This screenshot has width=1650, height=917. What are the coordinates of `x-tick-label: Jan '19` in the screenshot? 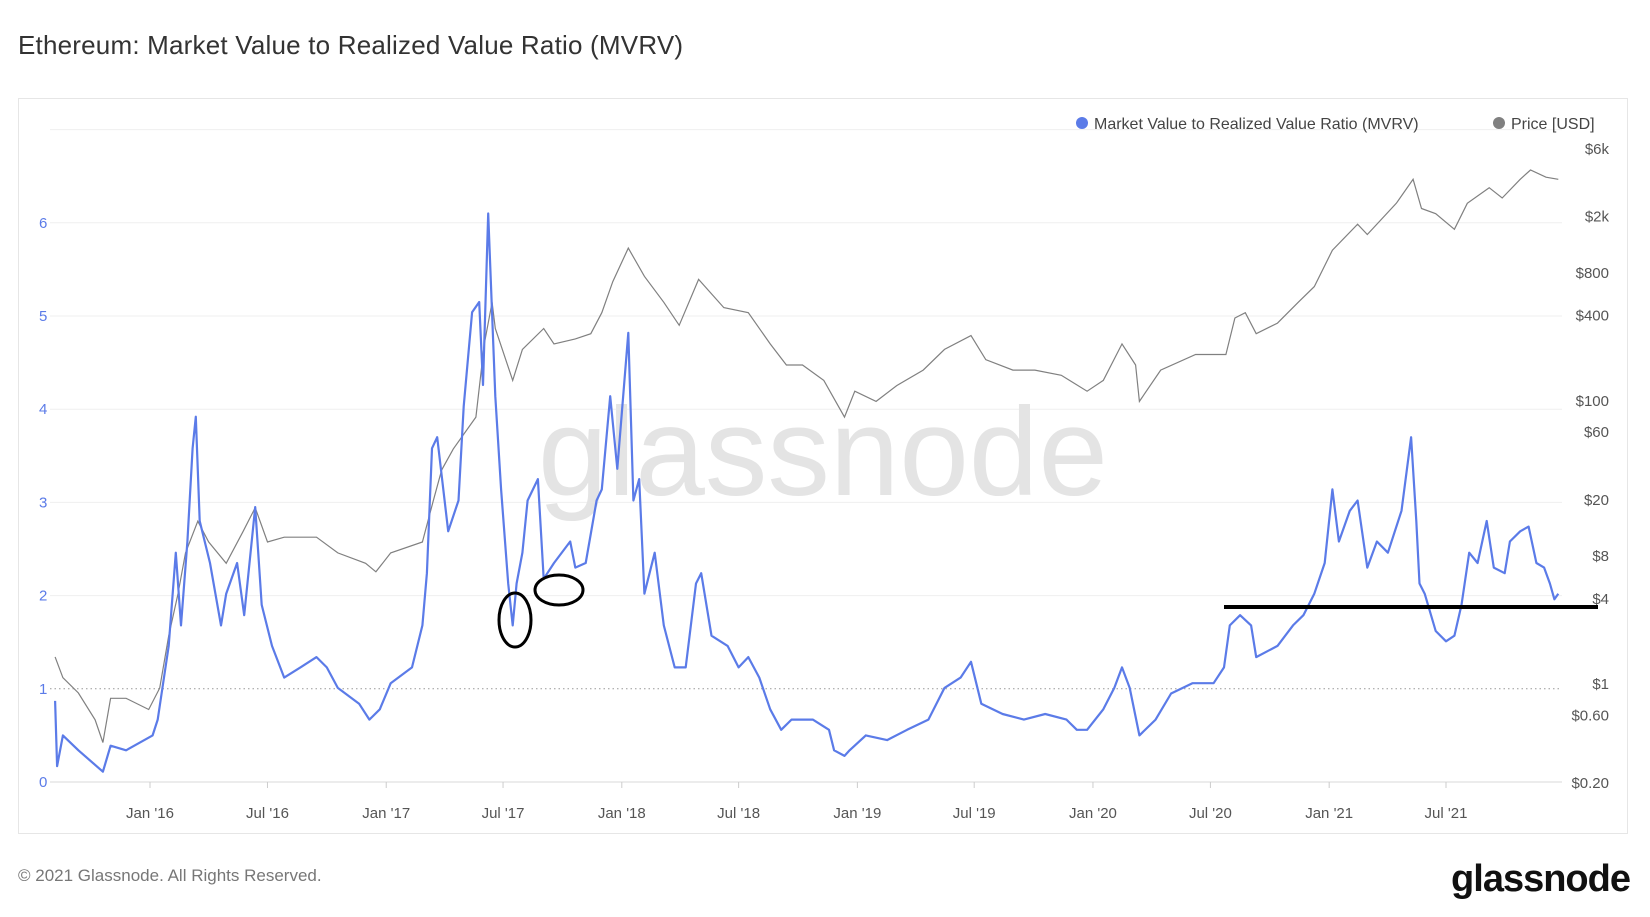 It's located at (857, 813).